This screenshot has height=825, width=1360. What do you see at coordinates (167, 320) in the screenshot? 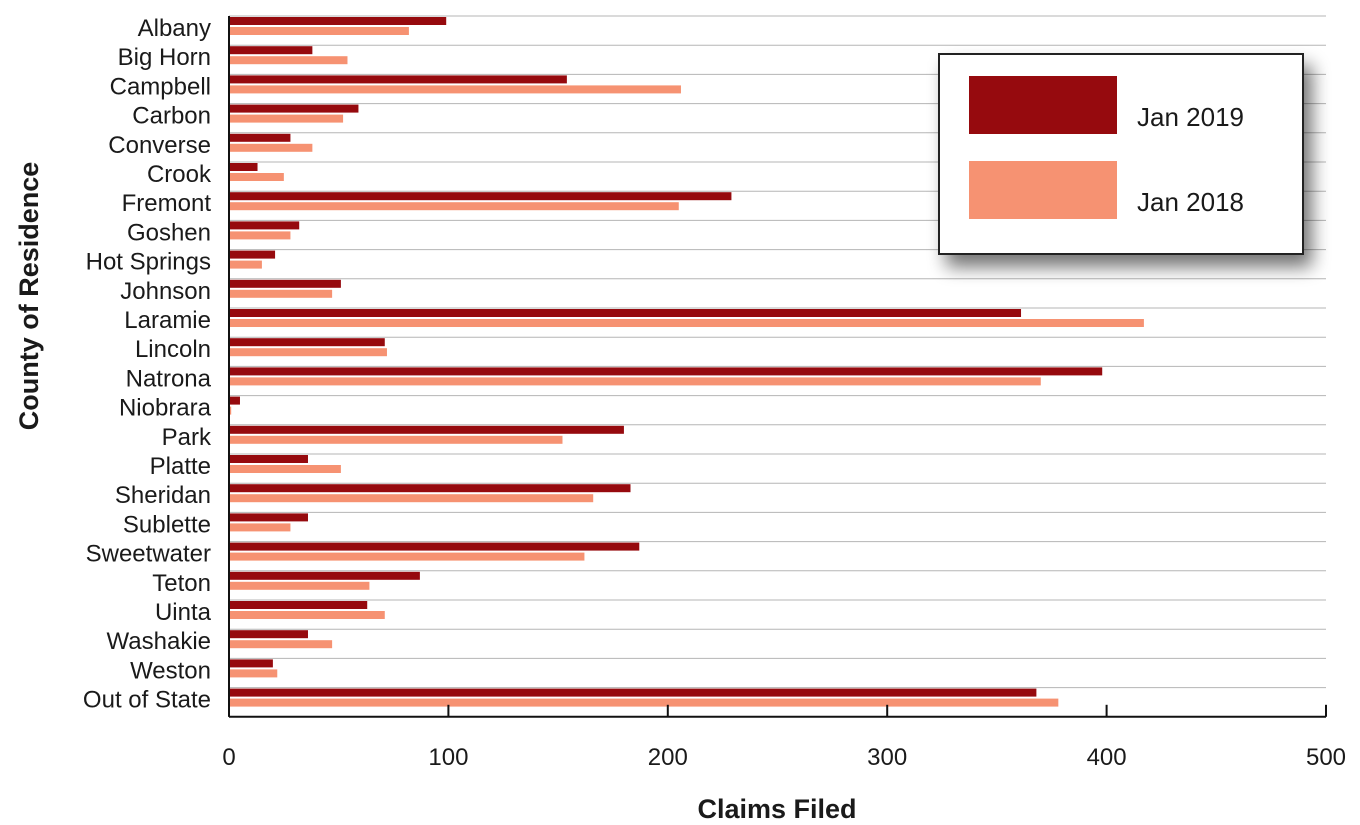
I see `category-label: Laramie` at bounding box center [167, 320].